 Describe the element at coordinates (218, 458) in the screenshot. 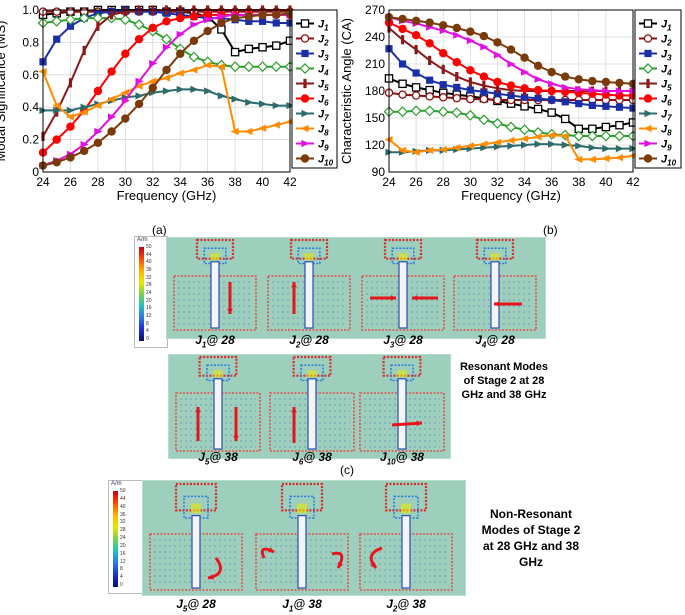

I see `mode-label: J5@ 38` at that location.